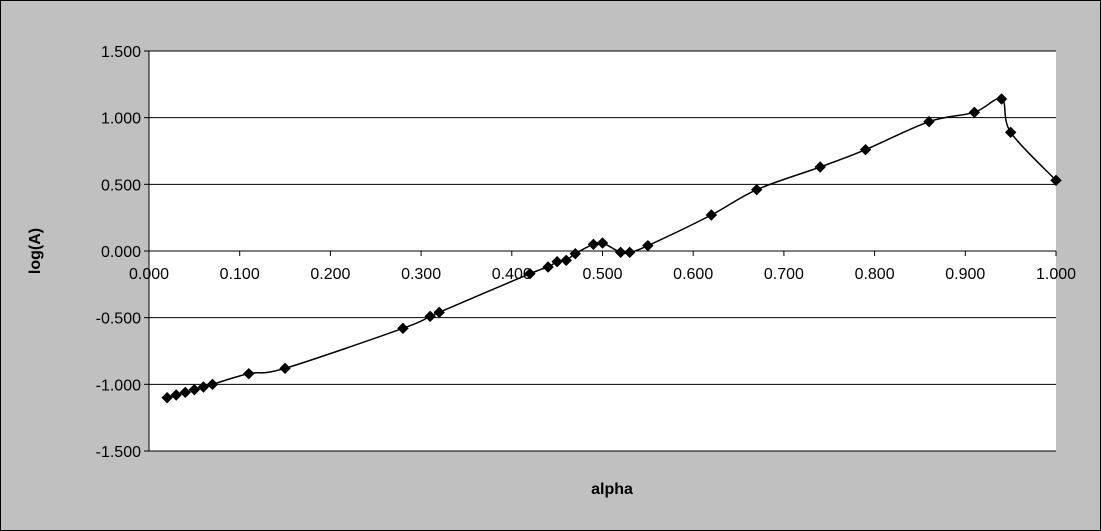  What do you see at coordinates (965, 274) in the screenshot?
I see `x-tick-label: 0.900` at bounding box center [965, 274].